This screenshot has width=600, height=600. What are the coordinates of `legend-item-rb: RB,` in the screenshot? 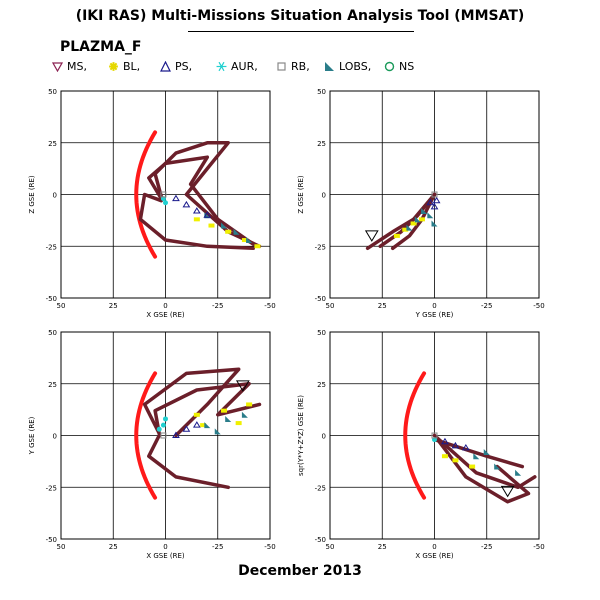 It's located at (293, 66).